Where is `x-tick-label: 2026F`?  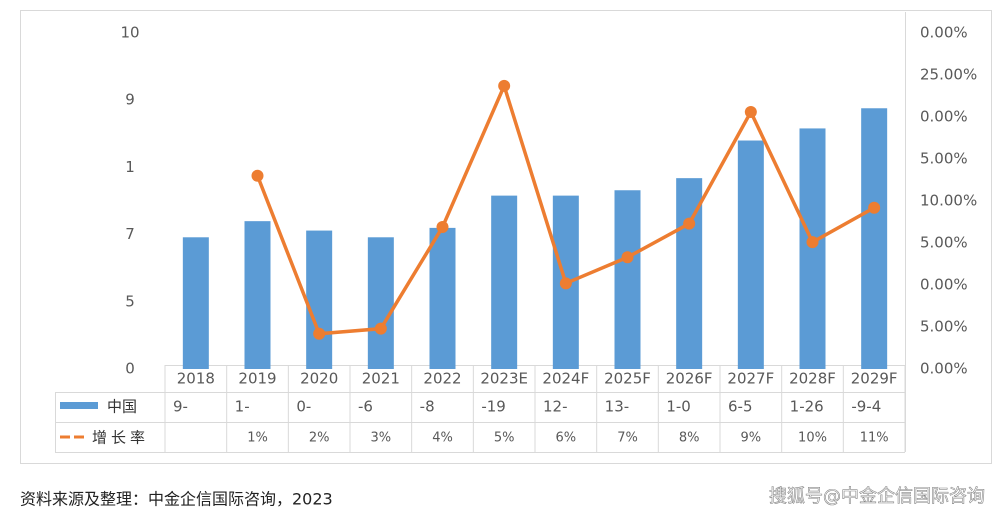 x-tick-label: 2026F is located at coordinates (689, 379).